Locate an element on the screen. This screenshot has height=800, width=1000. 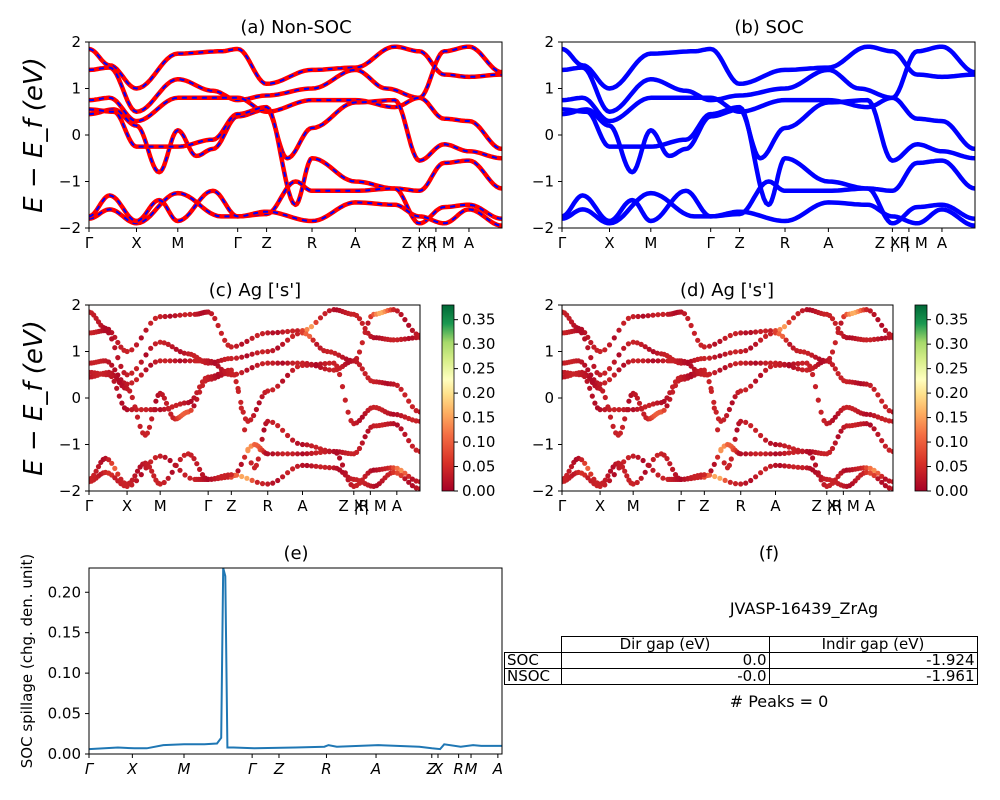
panel-a-title: (a) Non-SOC is located at coordinates (295, 27).